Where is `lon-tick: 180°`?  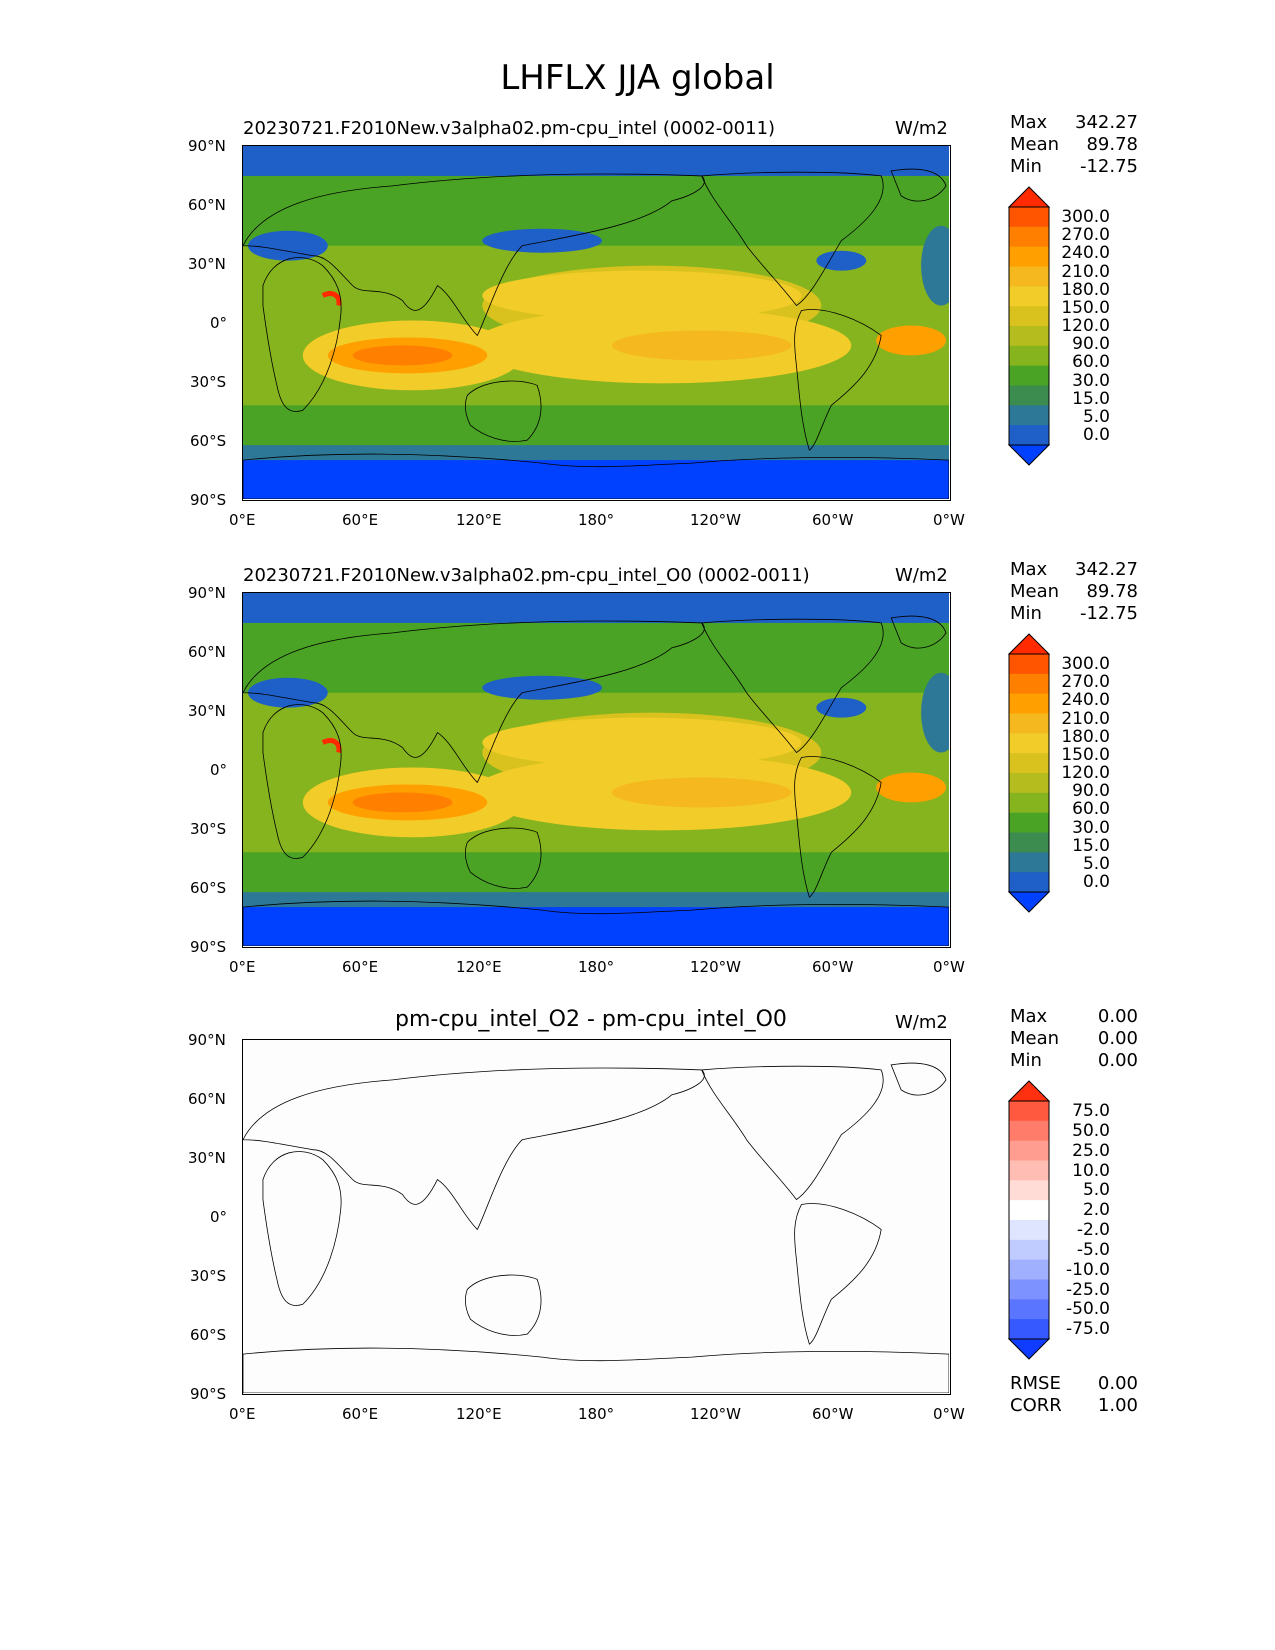
lon-tick: 180° is located at coordinates (596, 967).